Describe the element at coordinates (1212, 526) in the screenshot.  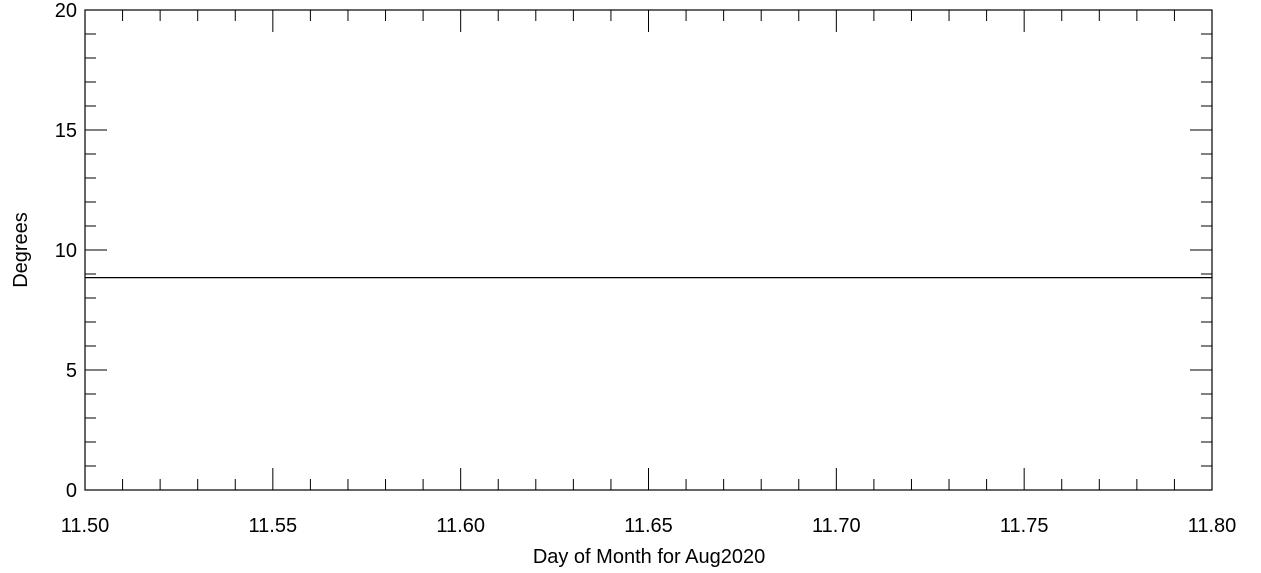
I see `x-tick-label: 11.80` at that location.